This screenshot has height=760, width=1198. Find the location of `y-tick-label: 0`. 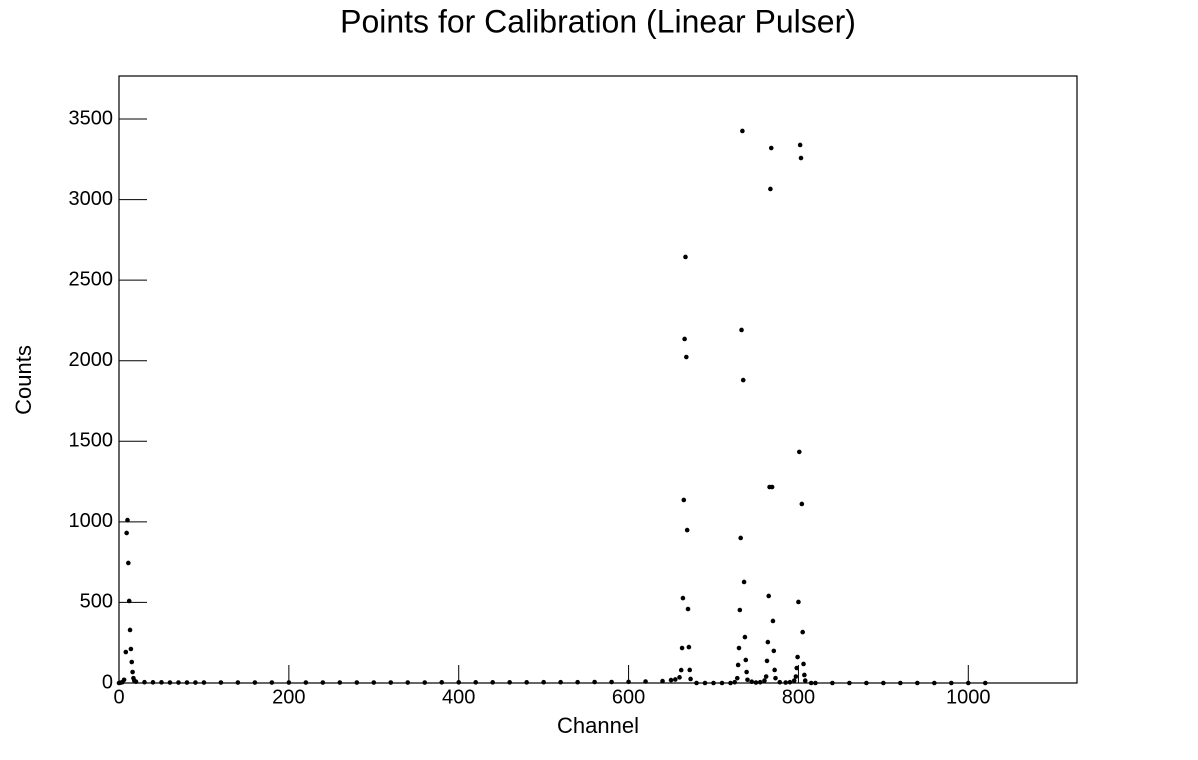

y-tick-label: 0 is located at coordinates (107, 682).